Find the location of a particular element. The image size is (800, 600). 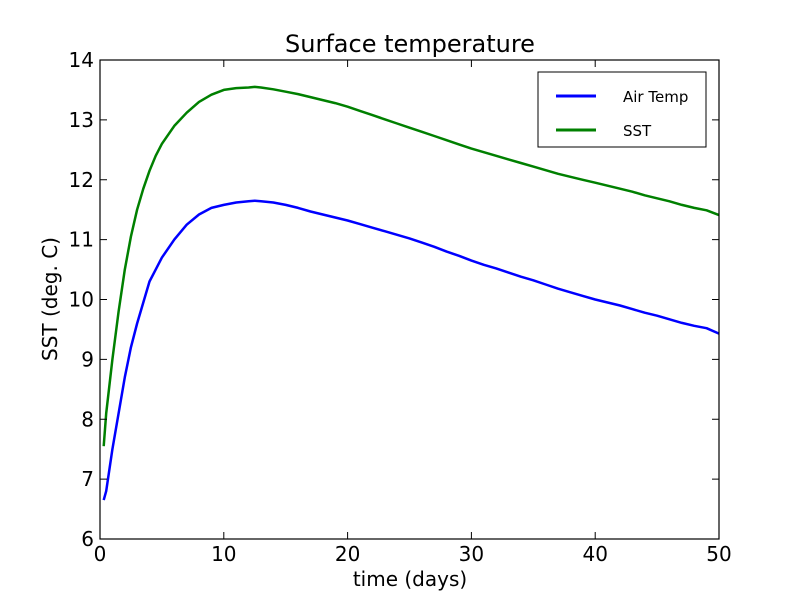

y-tick-label: 14 is located at coordinates (81, 60).